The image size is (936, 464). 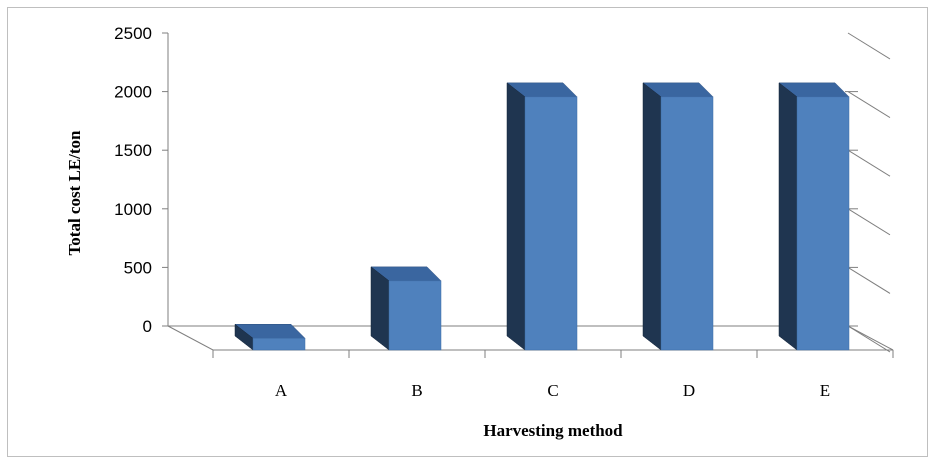 I want to click on x-category-label: B, so click(x=416, y=390).